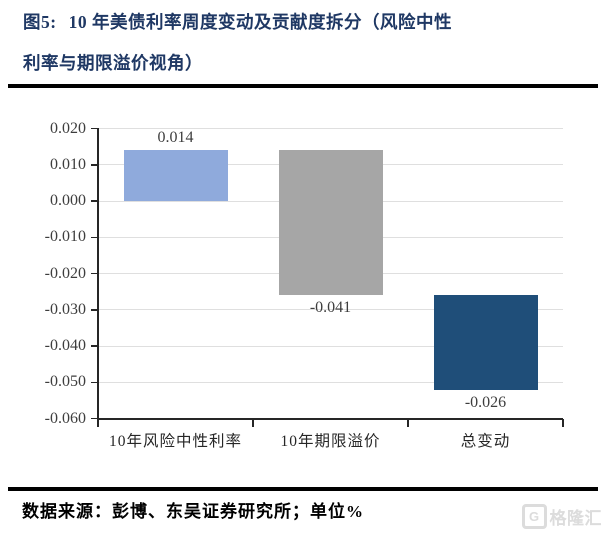  I want to click on figure-number: 图5:, so click(40, 22).